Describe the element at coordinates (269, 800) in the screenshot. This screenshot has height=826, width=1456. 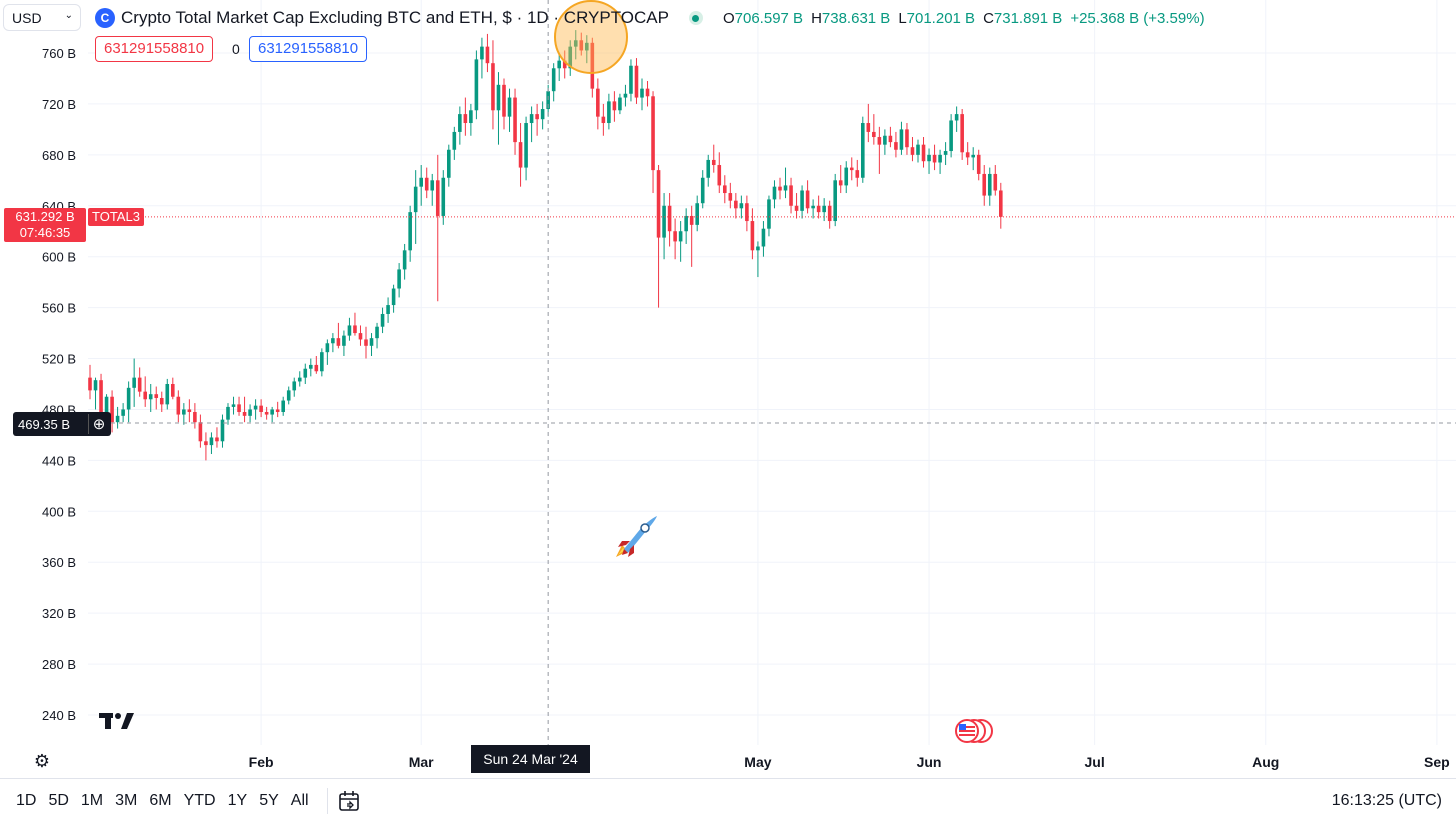
I see `range-button-5y: 5Y` at that location.